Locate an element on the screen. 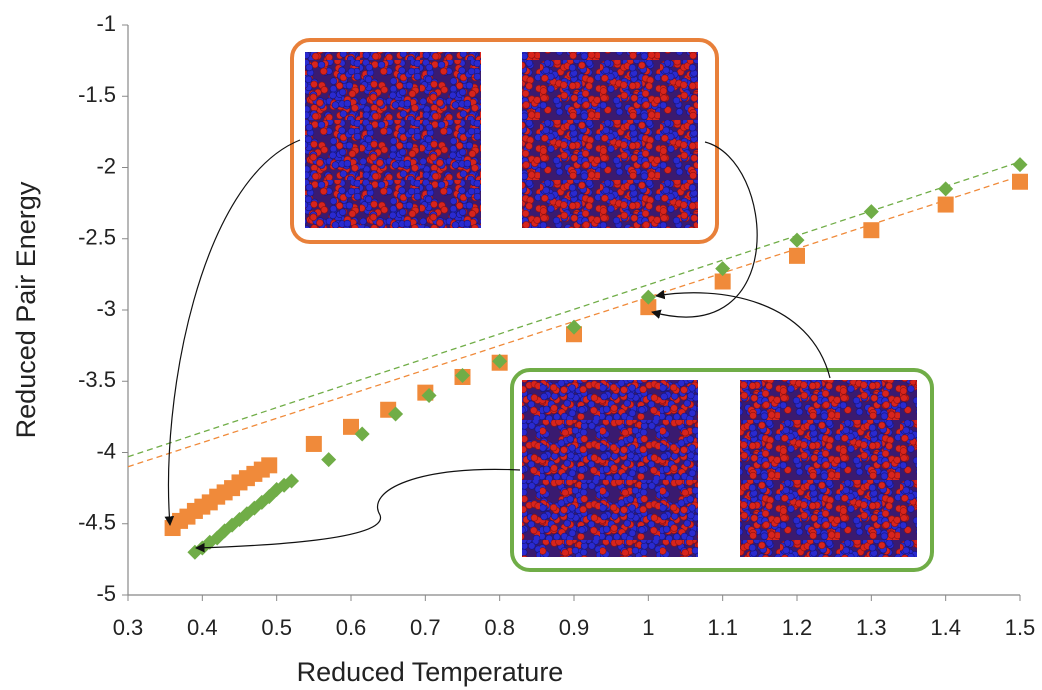  y-tick-label: -1 is located at coordinates (106, 23).